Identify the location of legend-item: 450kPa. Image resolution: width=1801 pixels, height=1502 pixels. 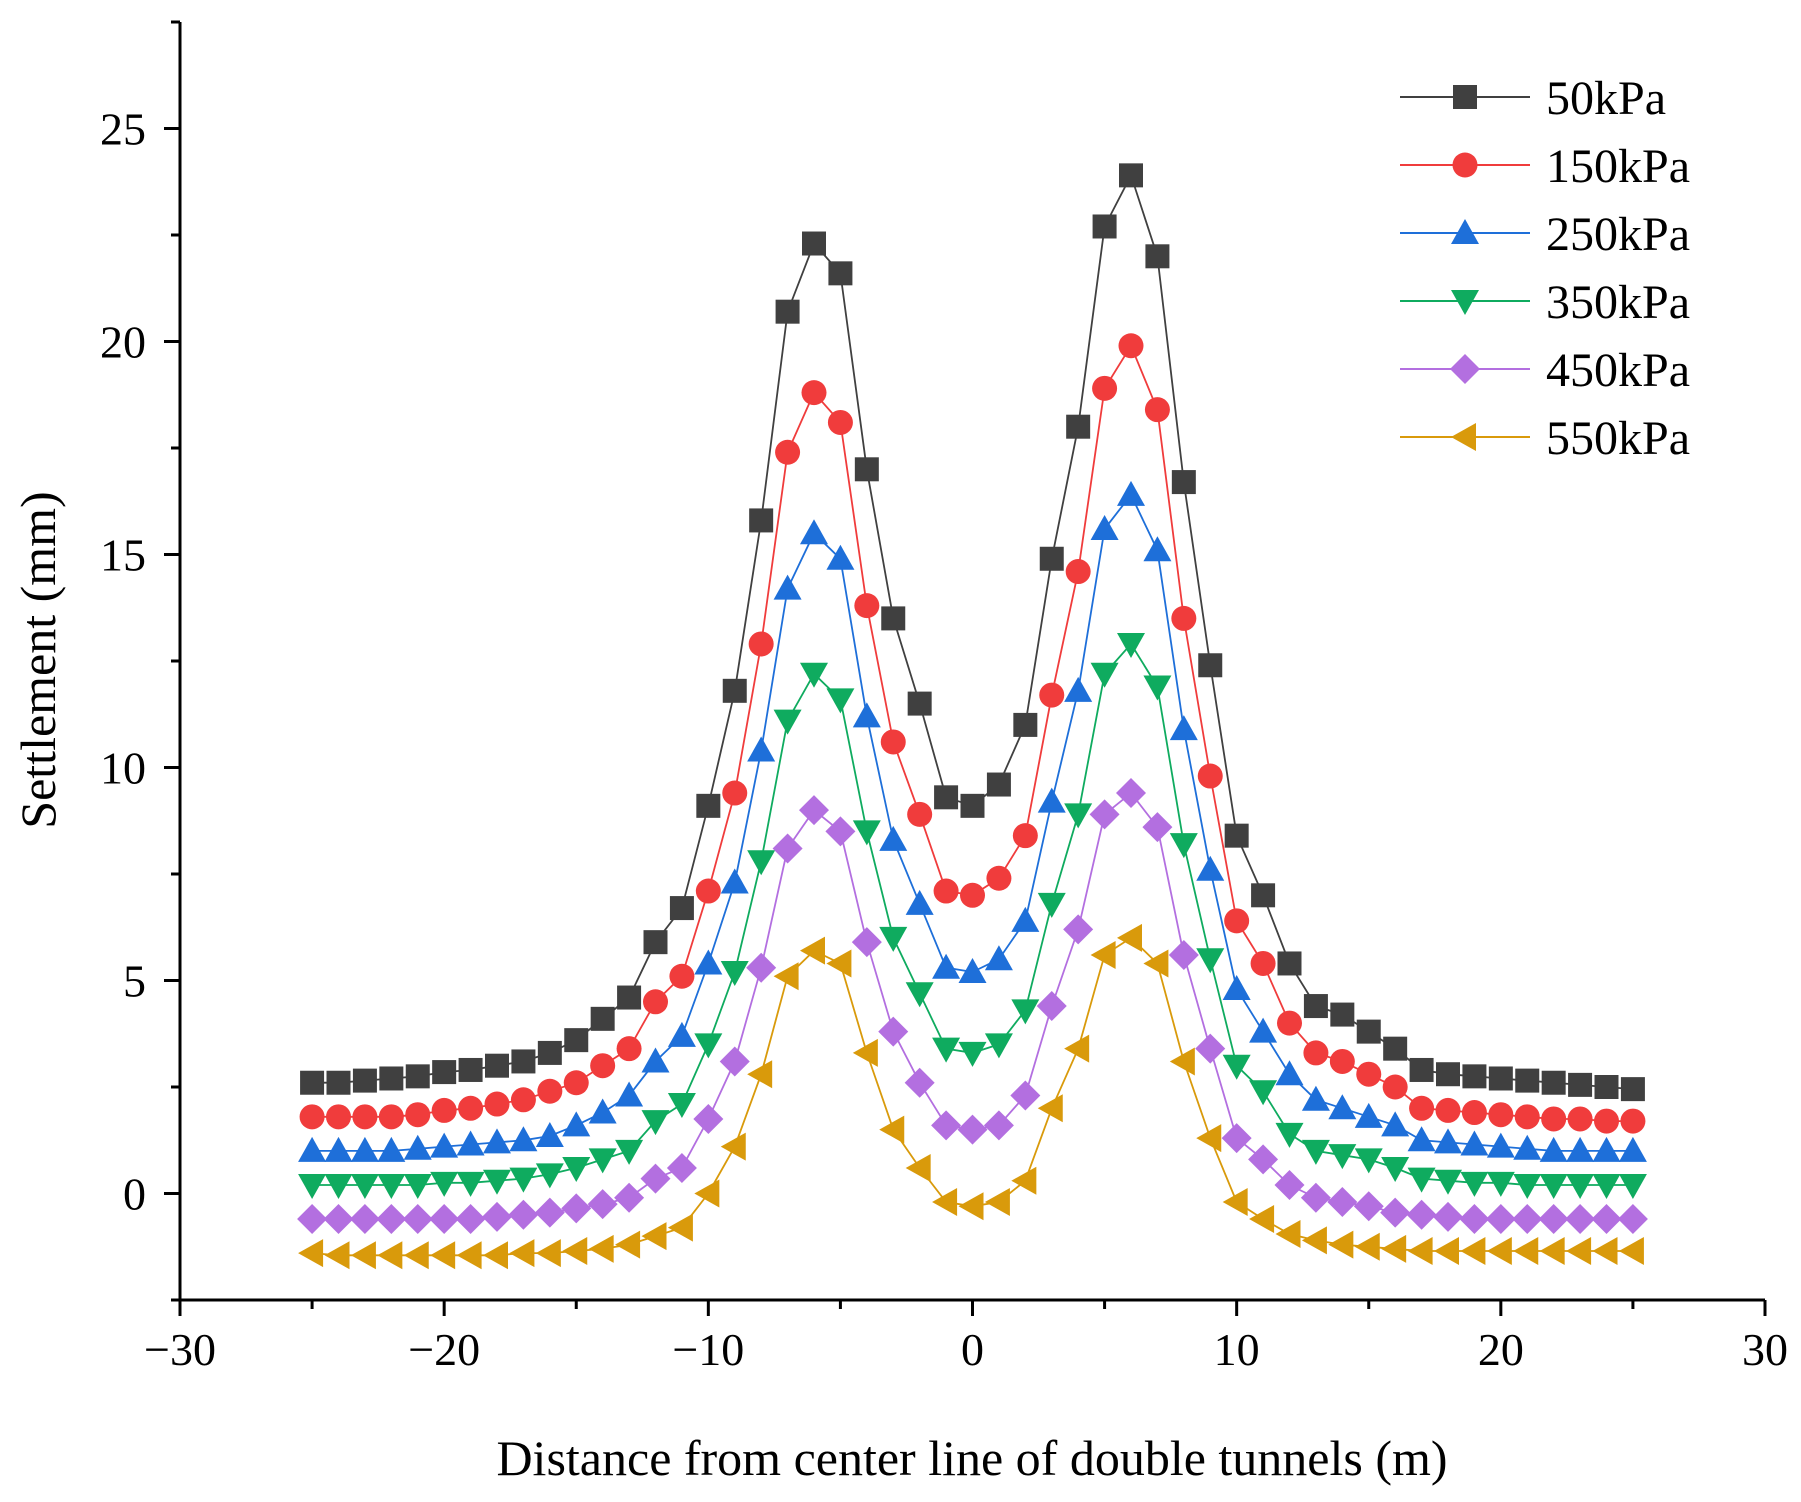
(1545, 370).